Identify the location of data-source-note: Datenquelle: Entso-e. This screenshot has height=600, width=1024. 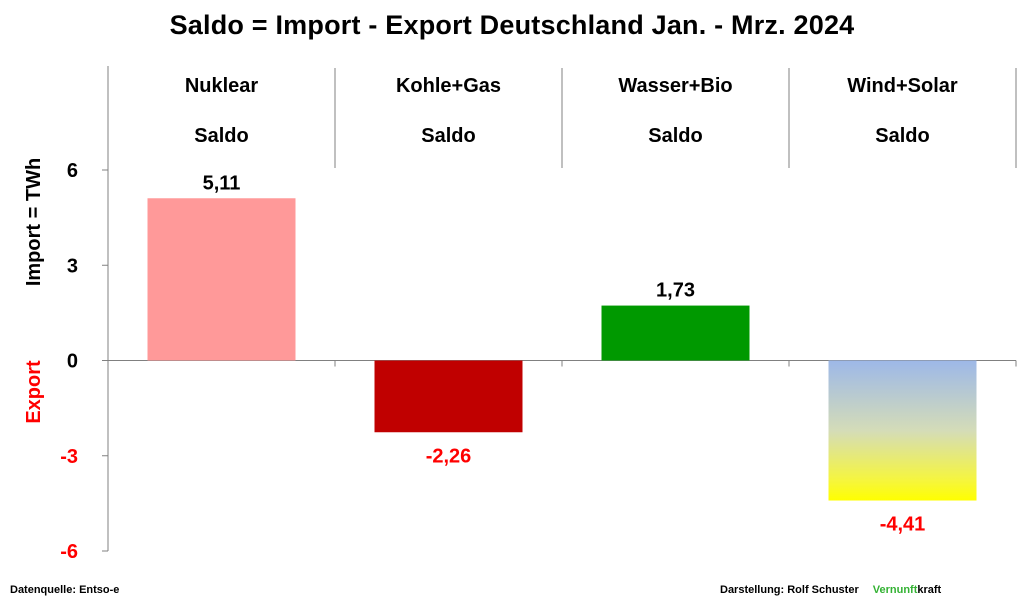
(65, 590).